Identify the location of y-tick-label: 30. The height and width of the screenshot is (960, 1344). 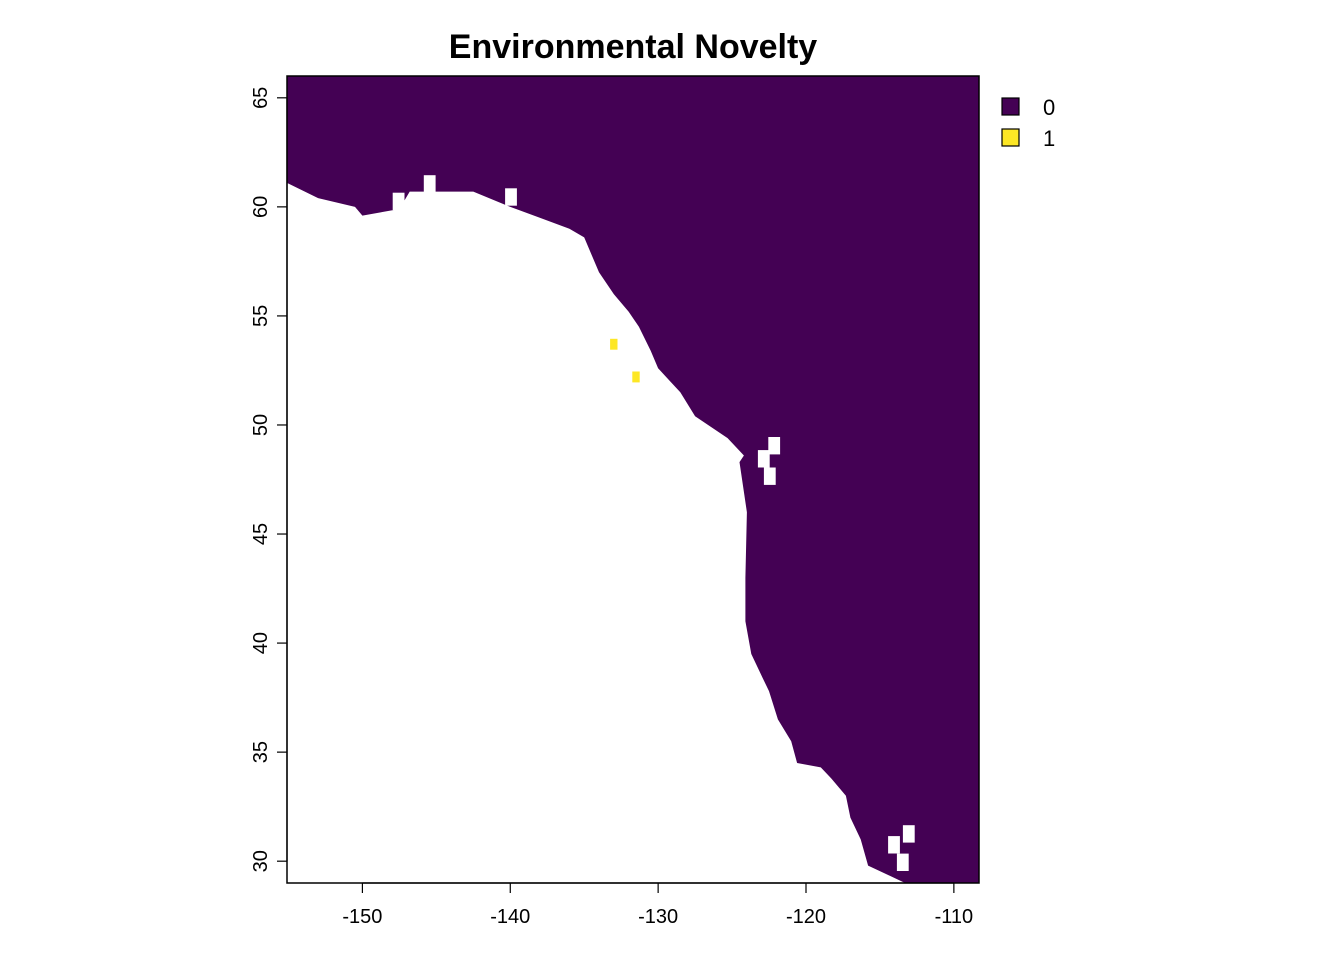
(261, 861).